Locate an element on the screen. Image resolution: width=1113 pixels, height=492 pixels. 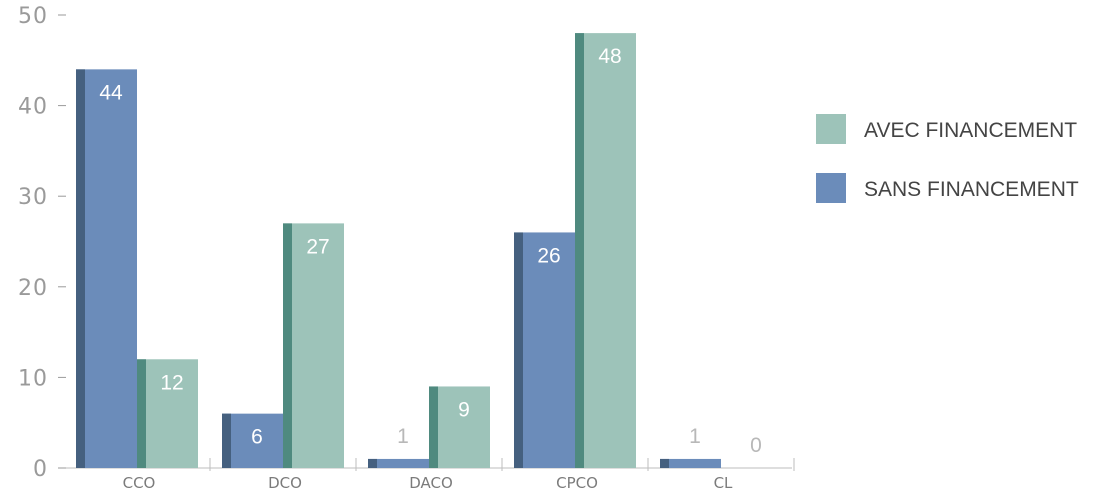
bar: 9 is located at coordinates (459, 427).